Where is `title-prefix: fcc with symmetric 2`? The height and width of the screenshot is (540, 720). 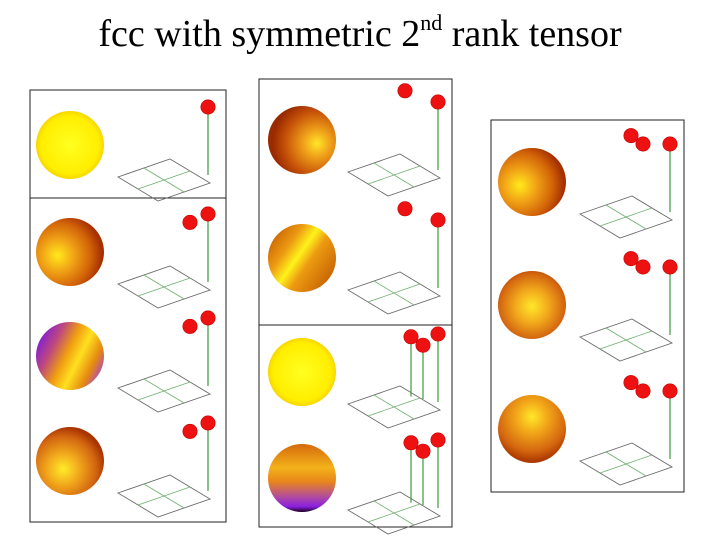
title-prefix: fcc with symmetric 2 is located at coordinates (259, 34).